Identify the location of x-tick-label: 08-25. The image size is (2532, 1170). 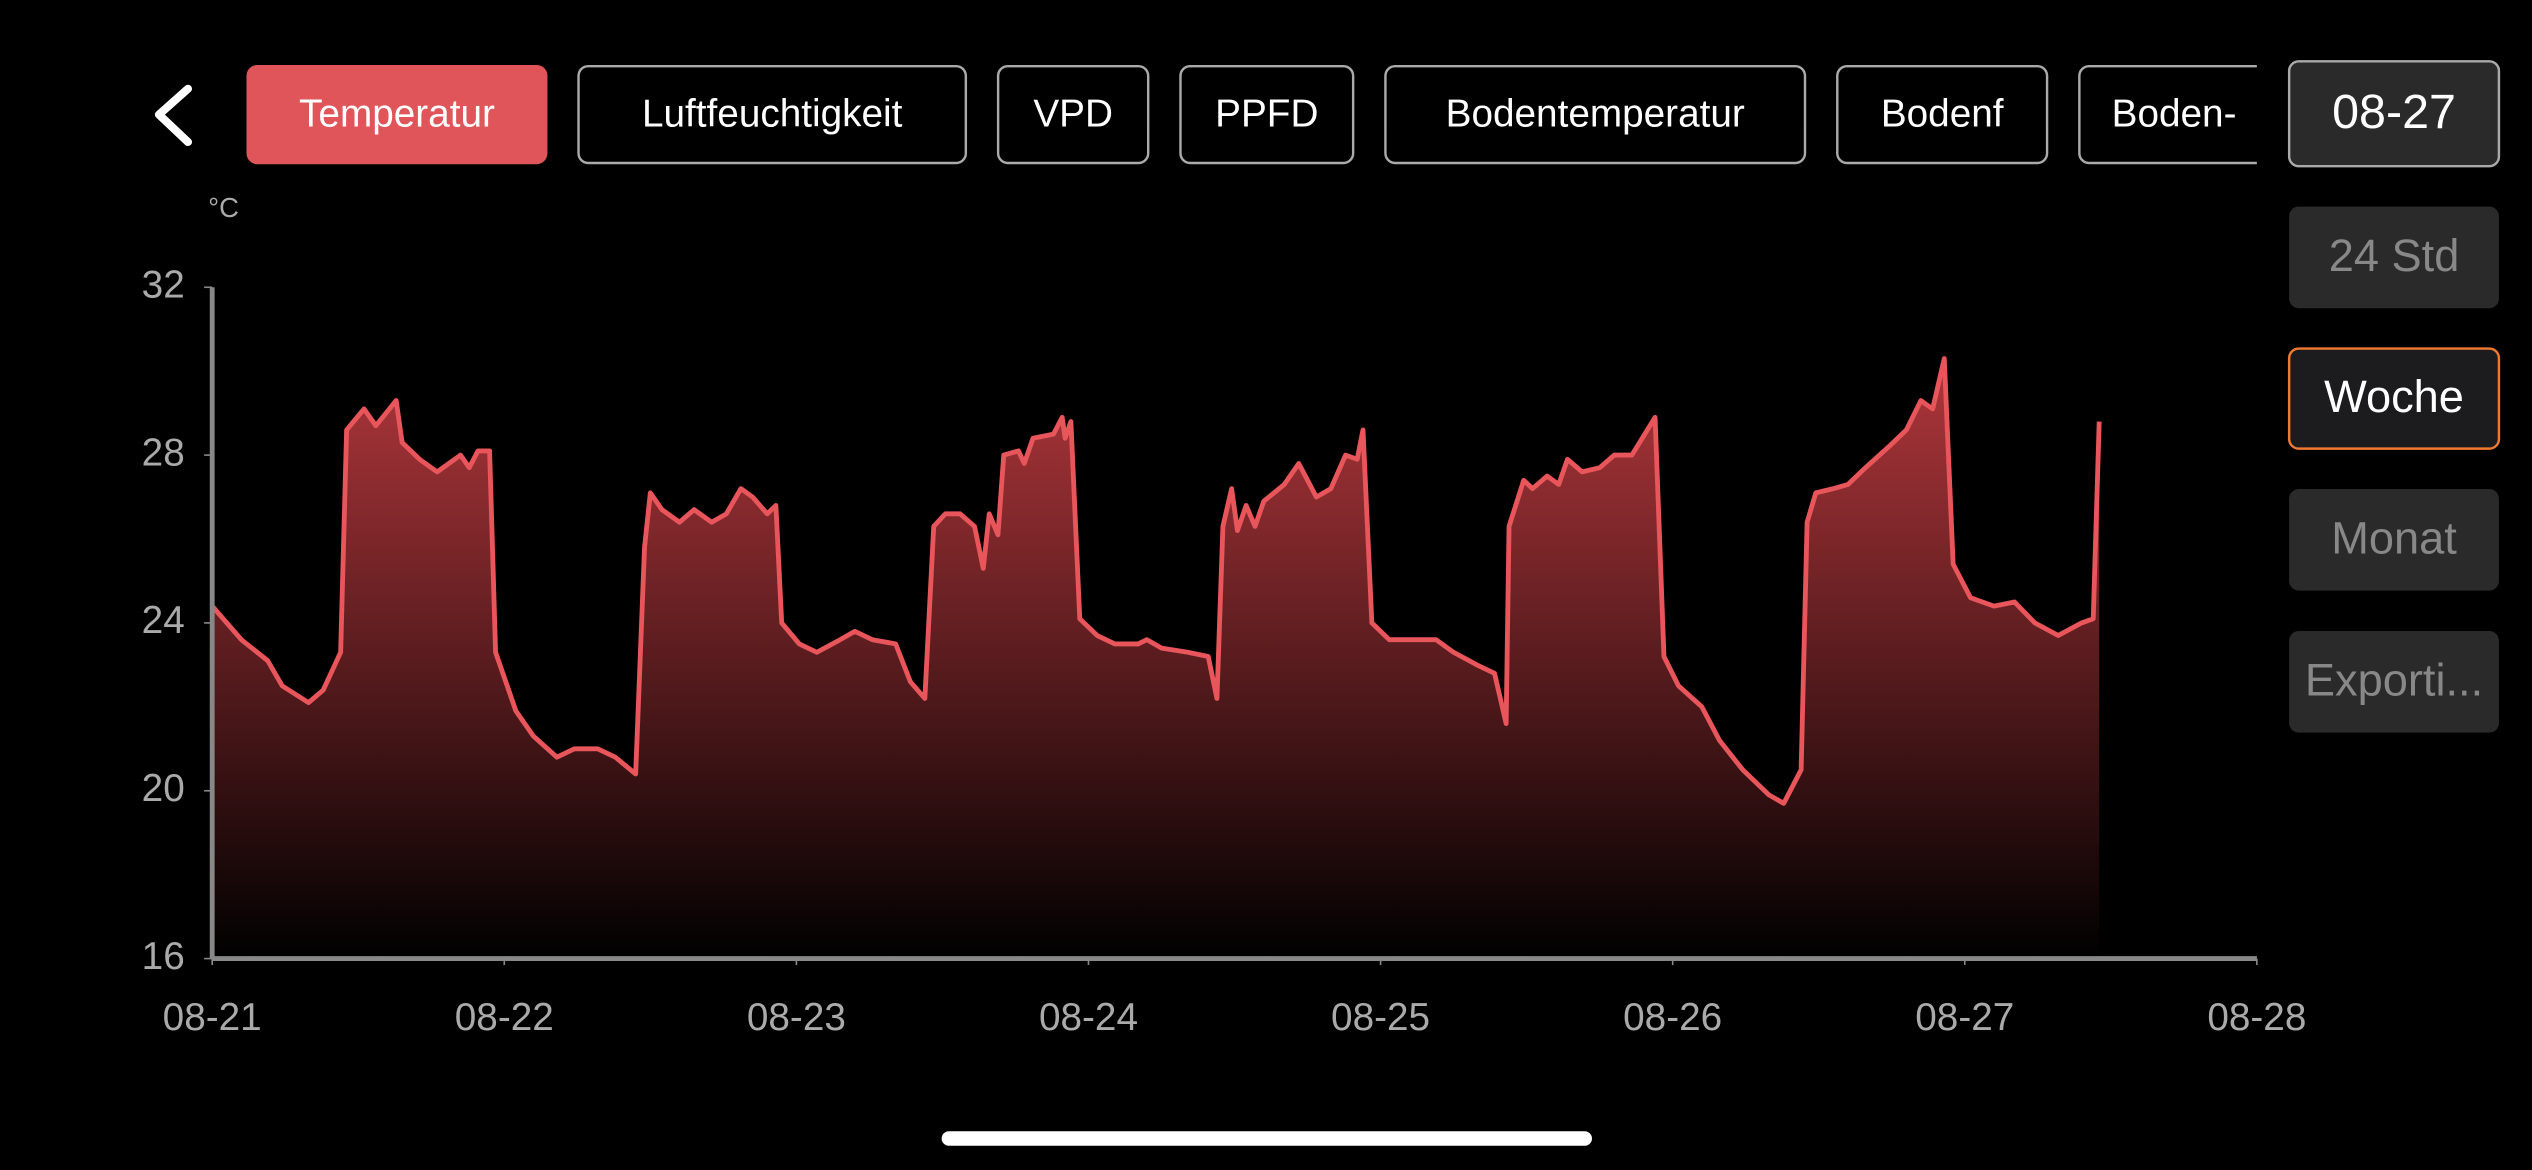
(1380, 1017).